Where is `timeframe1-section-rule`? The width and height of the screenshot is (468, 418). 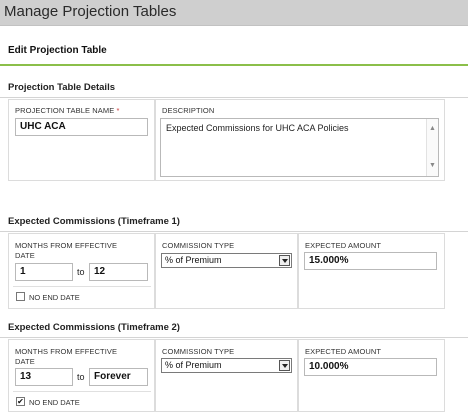 timeframe1-section-rule is located at coordinates (234, 231).